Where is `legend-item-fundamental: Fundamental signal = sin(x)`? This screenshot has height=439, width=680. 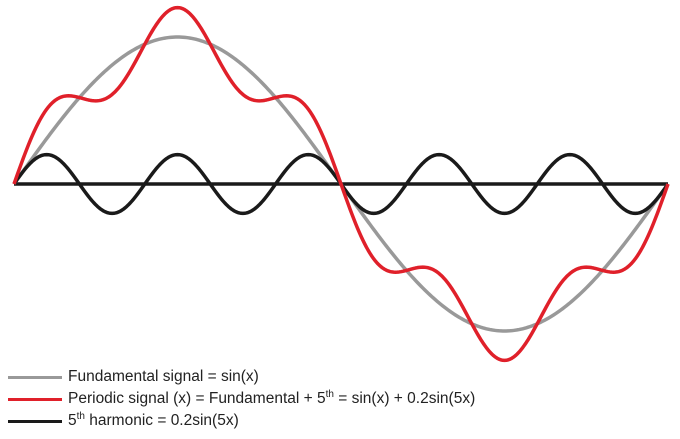 legend-item-fundamental: Fundamental signal = sin(x) is located at coordinates (241, 377).